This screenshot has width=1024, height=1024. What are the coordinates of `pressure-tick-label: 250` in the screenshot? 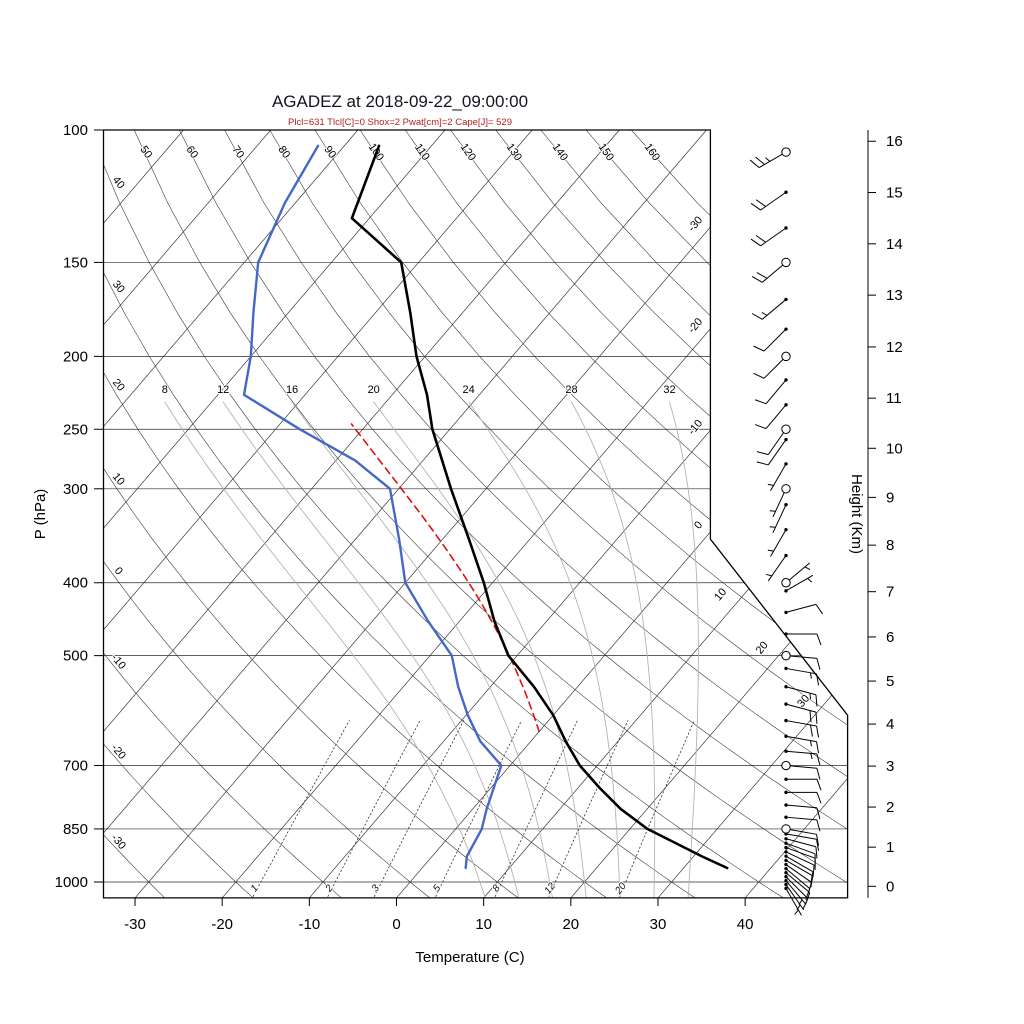 It's located at (75, 429).